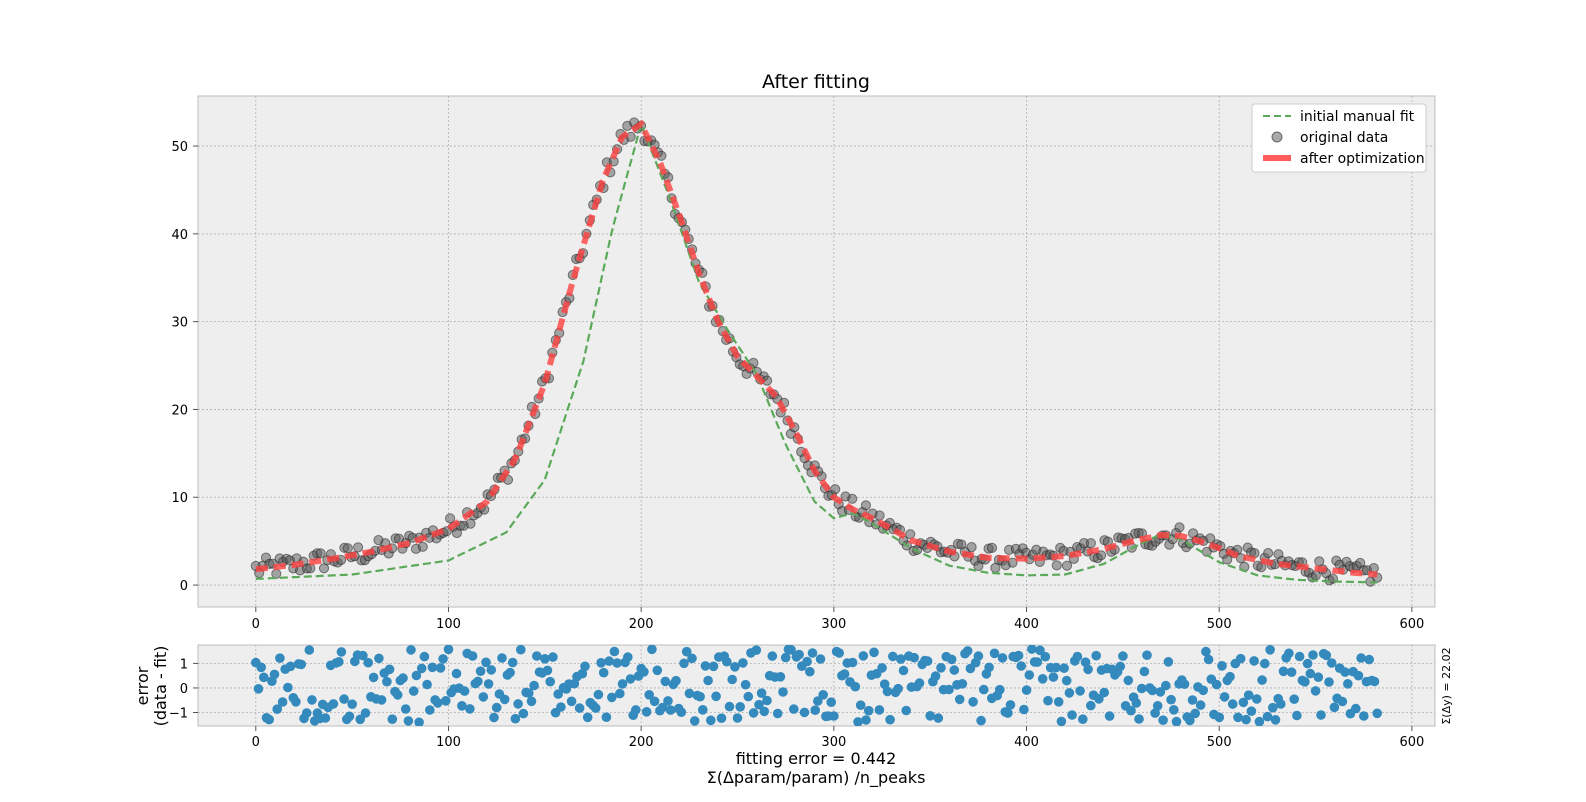 This screenshot has width=1586, height=802. What do you see at coordinates (1026, 624) in the screenshot?
I see `x-tick-label: 400` at bounding box center [1026, 624].